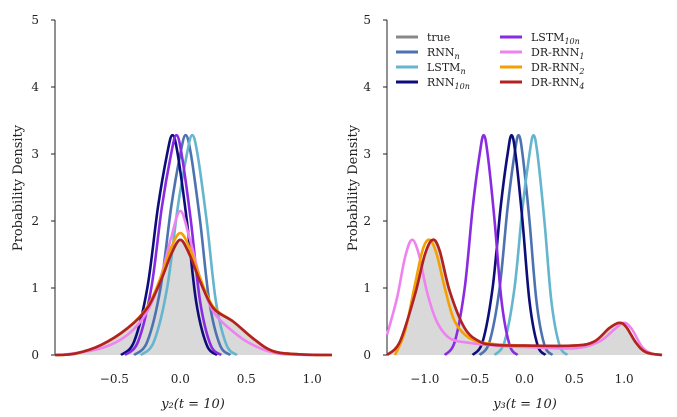 The height and width of the screenshot is (417, 677). I want to click on legend-item-rnn_10n: RNN10n, so click(433, 83).